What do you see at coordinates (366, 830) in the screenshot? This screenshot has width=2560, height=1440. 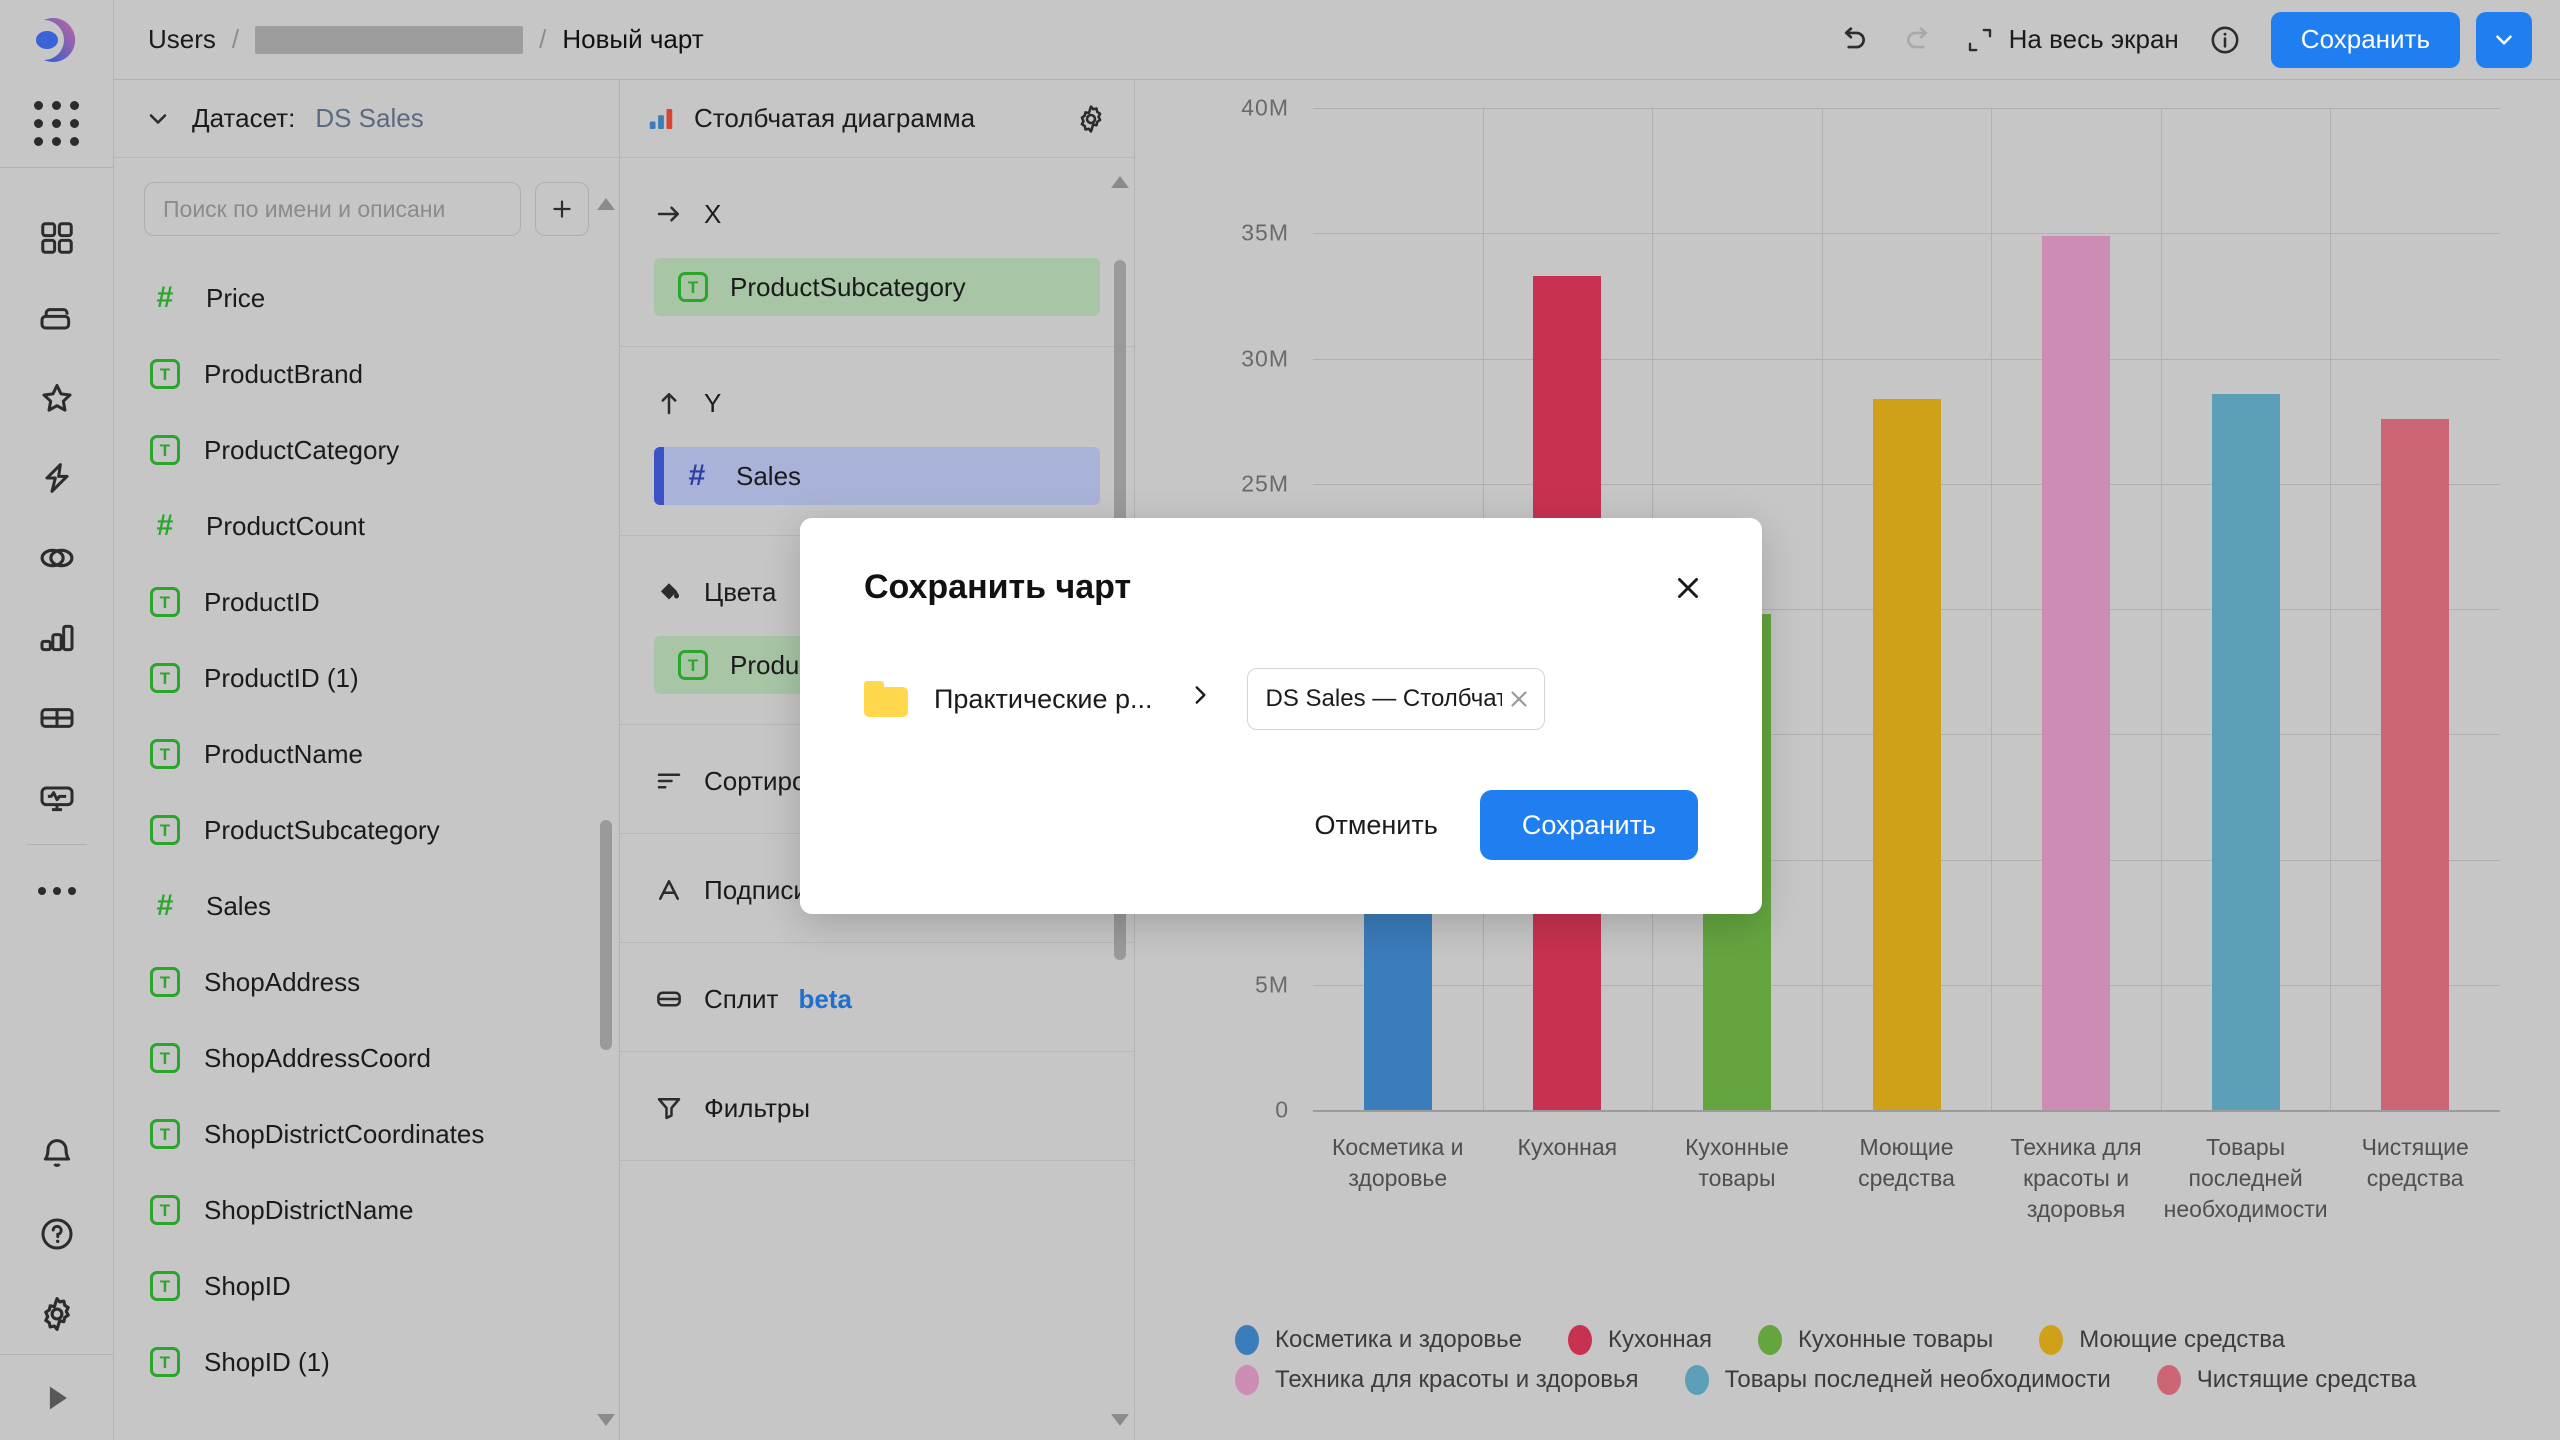 I see `field-row: T ProductSubcategory` at bounding box center [366, 830].